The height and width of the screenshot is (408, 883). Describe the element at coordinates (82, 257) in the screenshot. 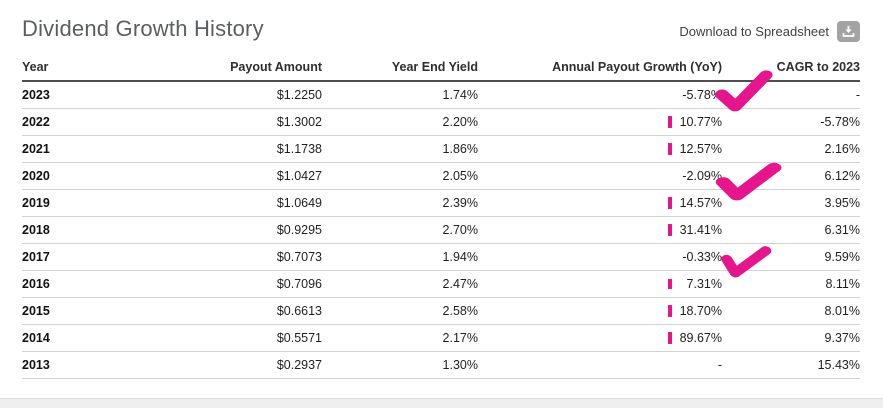

I see `year-cell: 2017` at that location.